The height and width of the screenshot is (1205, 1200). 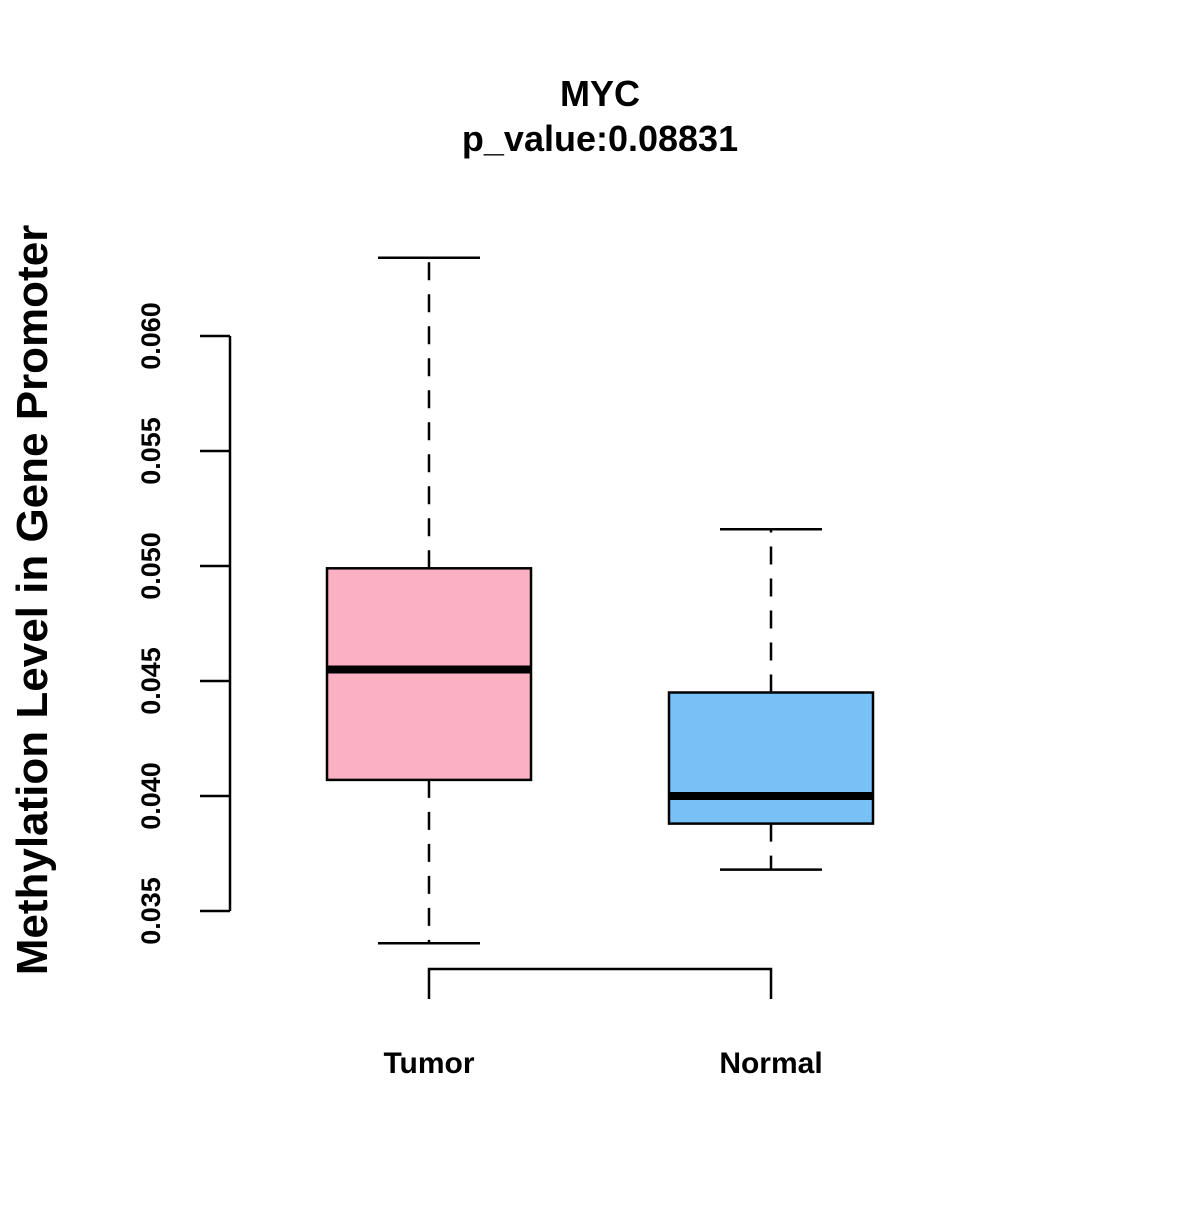 I want to click on y-tick-label: 0.045, so click(x=151, y=681).